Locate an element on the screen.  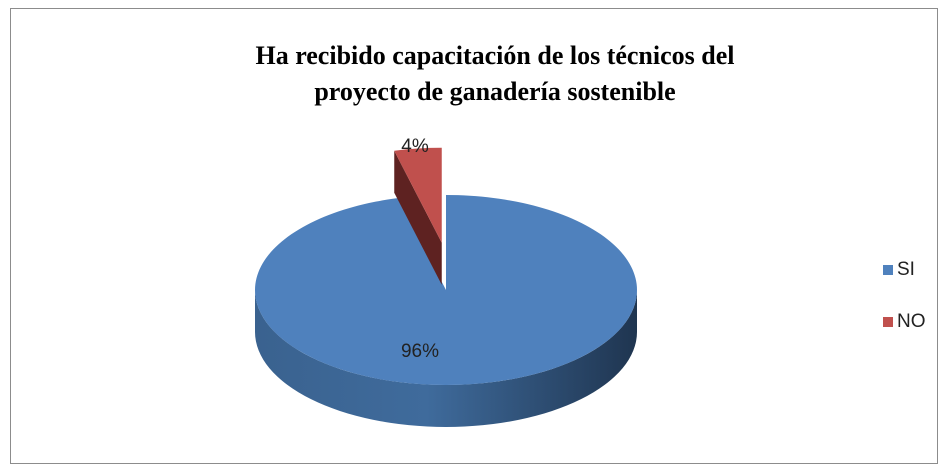
slice-side is located at coordinates (446, 358).